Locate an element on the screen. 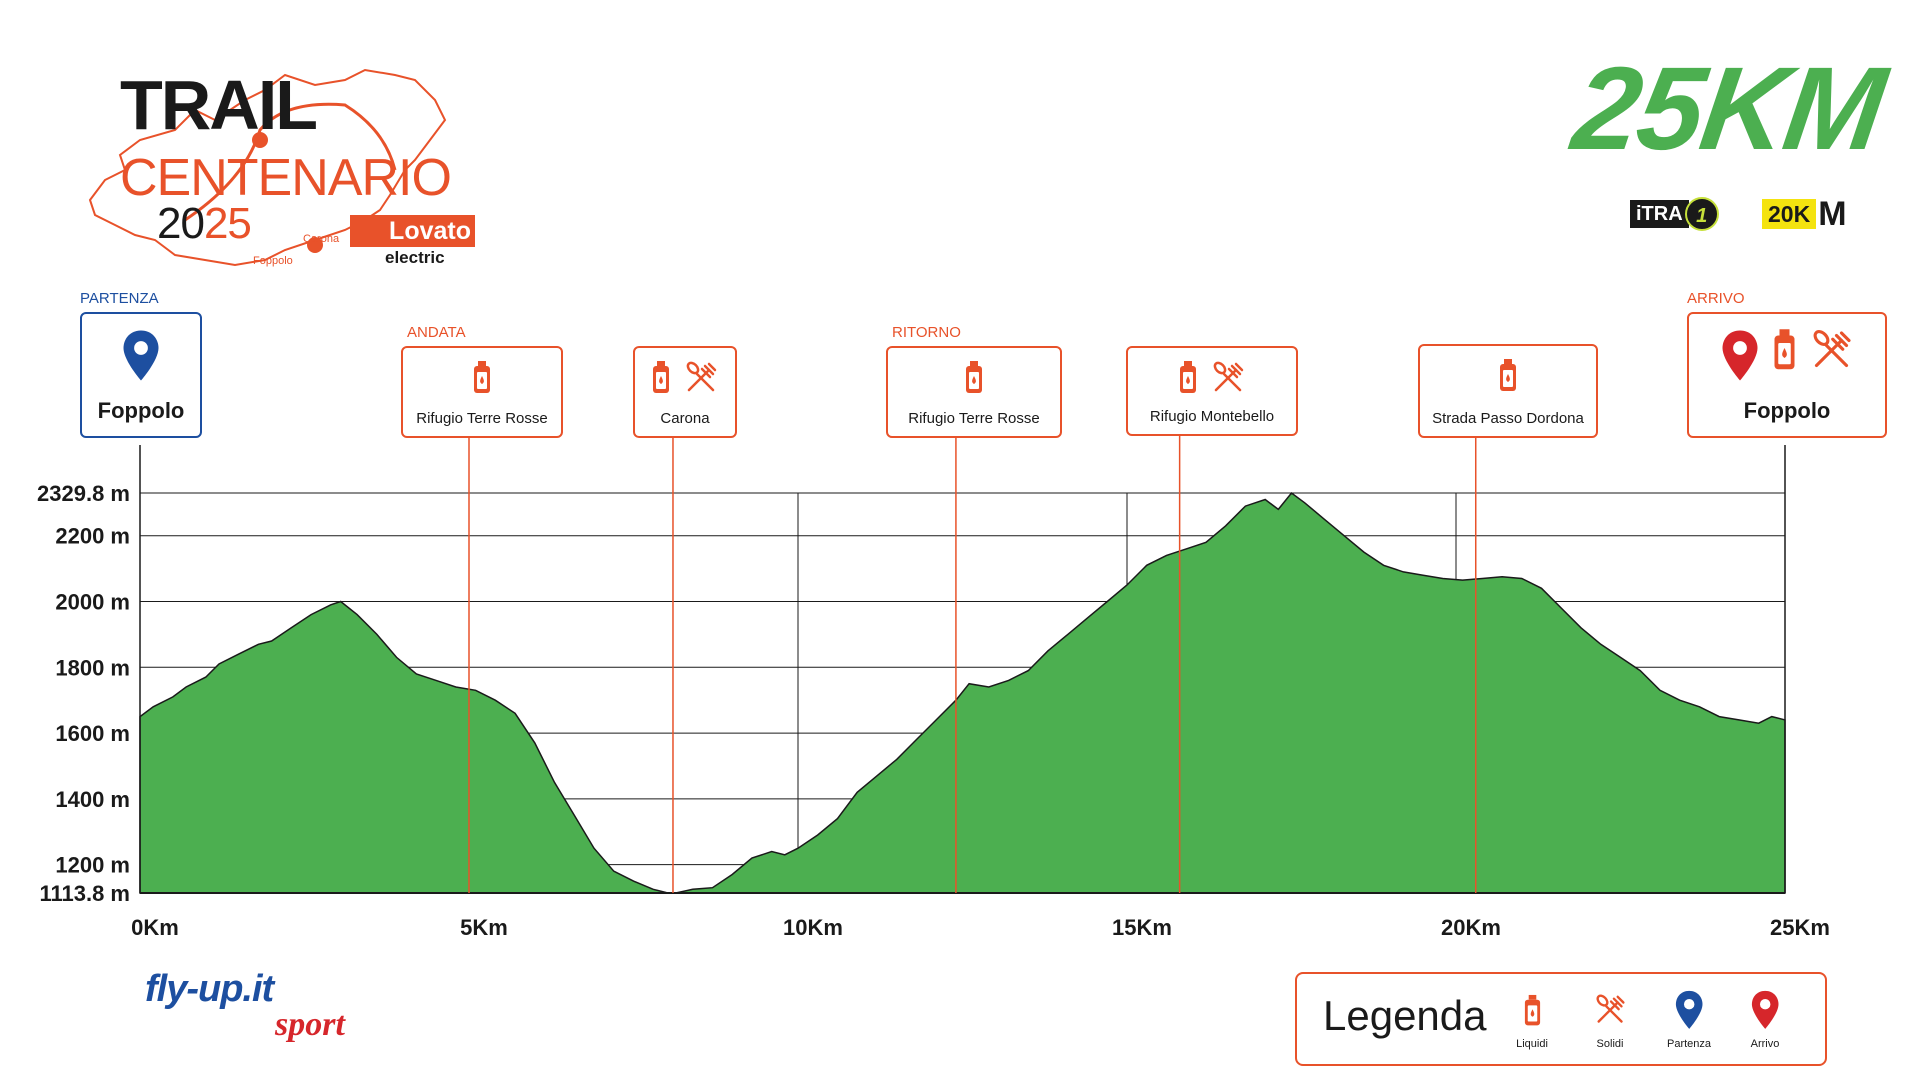  x-tick-label: 0Km is located at coordinates (155, 927).